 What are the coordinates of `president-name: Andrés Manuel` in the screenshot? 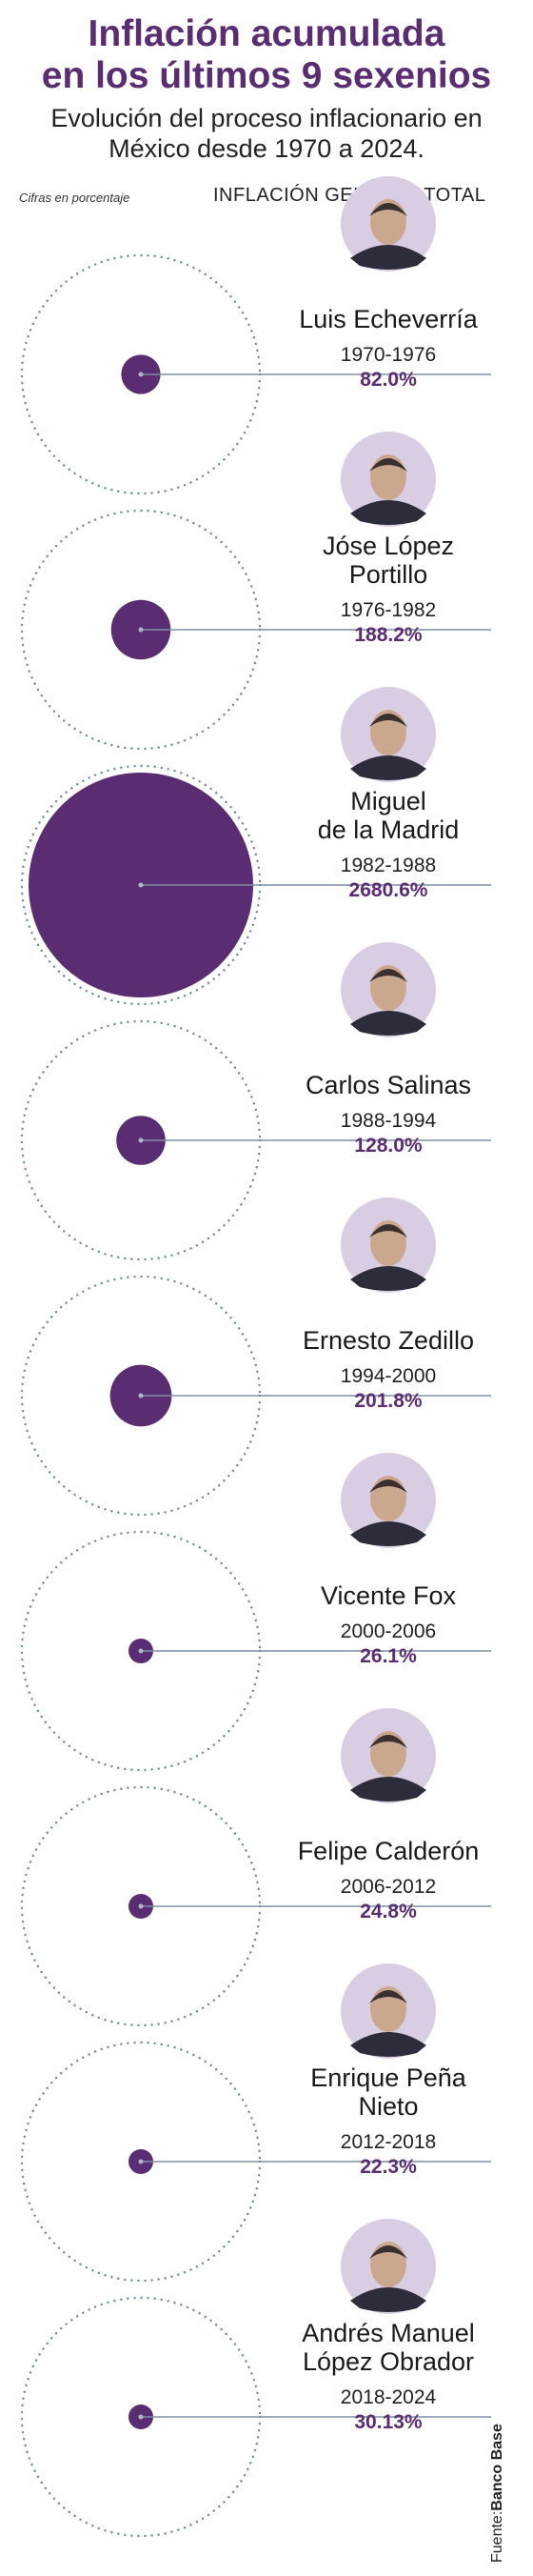 It's located at (389, 2333).